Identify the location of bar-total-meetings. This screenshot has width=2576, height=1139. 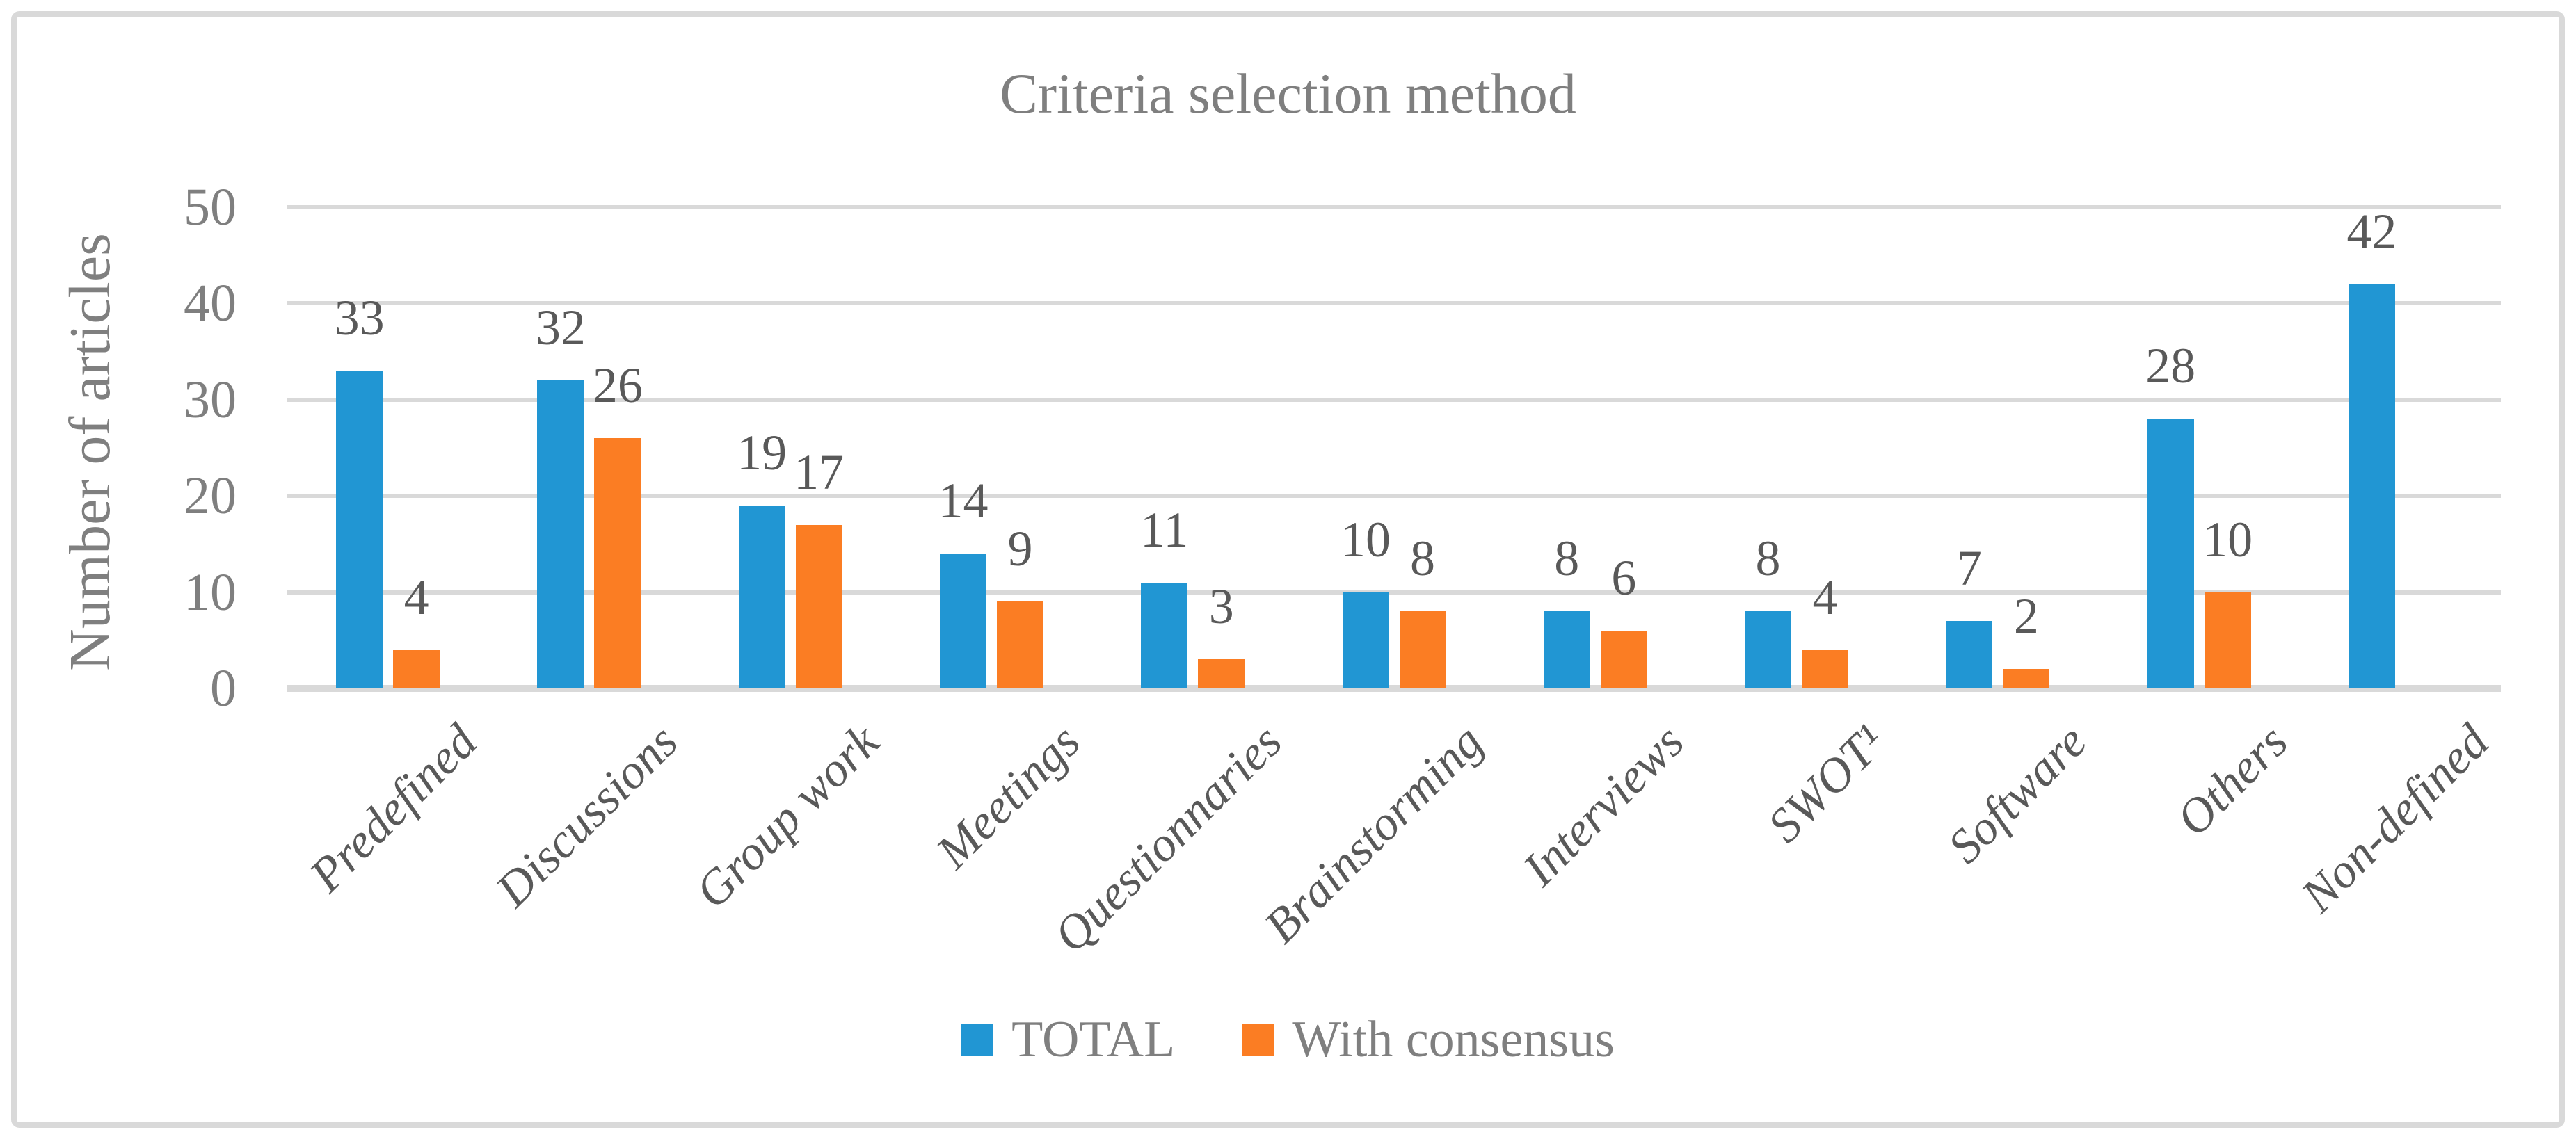
(962, 621).